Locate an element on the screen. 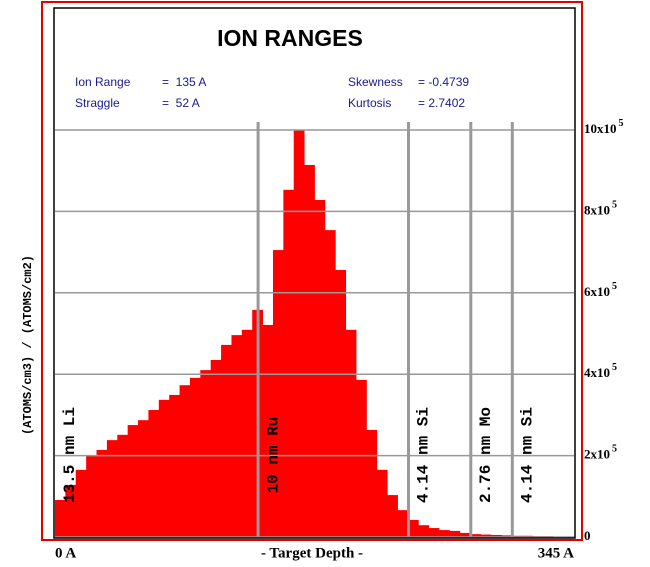 The image size is (650, 567). y-tick-text: 6x10 is located at coordinates (597, 291).